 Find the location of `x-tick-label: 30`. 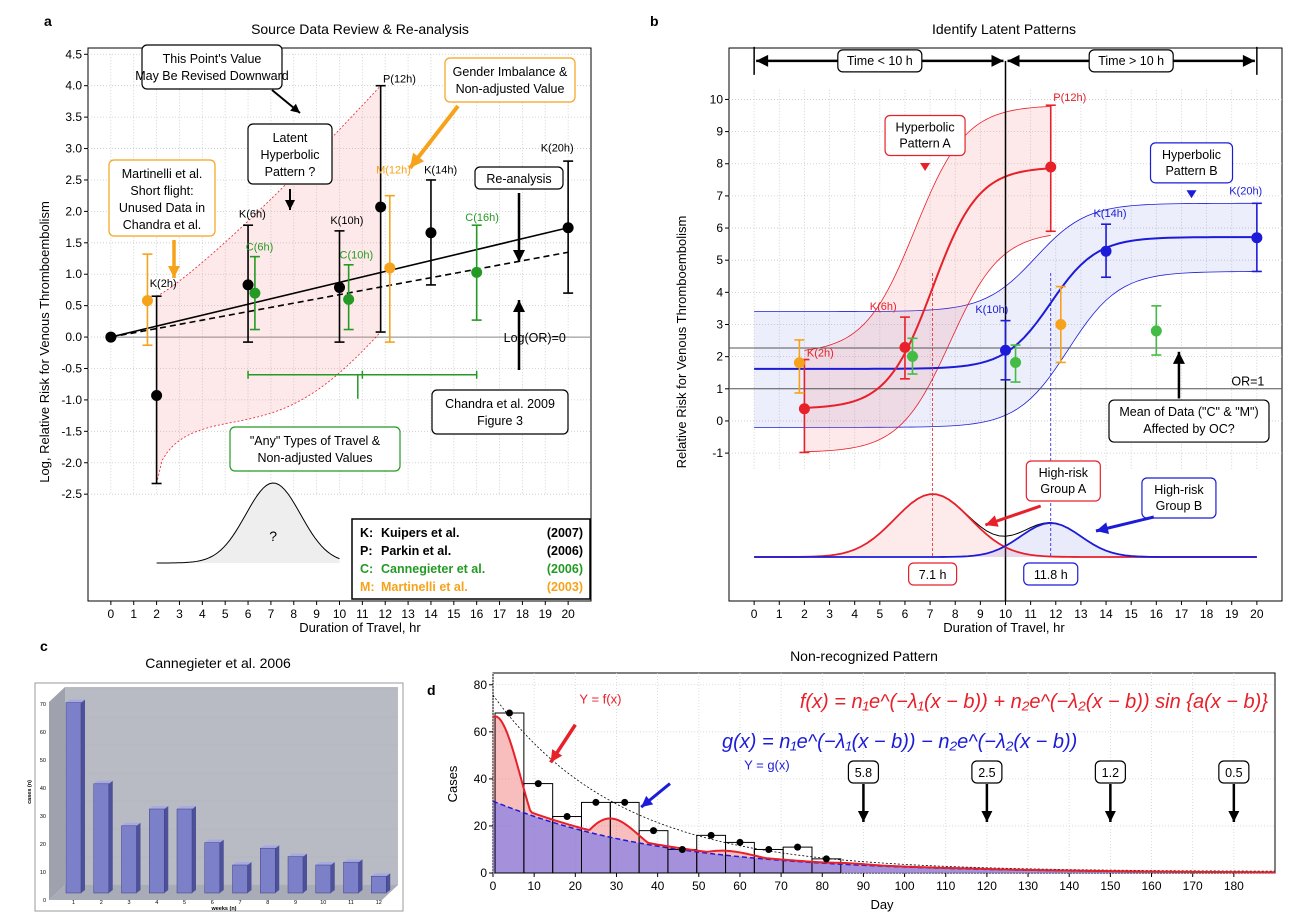

x-tick-label: 30 is located at coordinates (617, 886).